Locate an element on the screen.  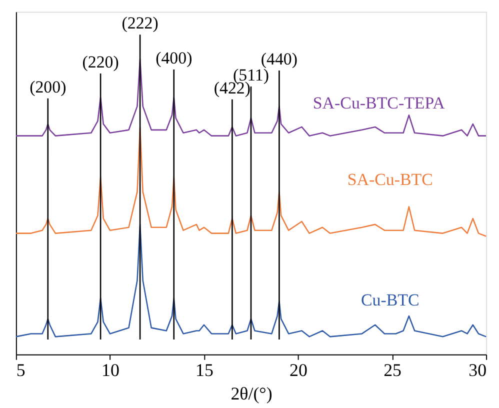
annotation: (220) is located at coordinates (100, 62).